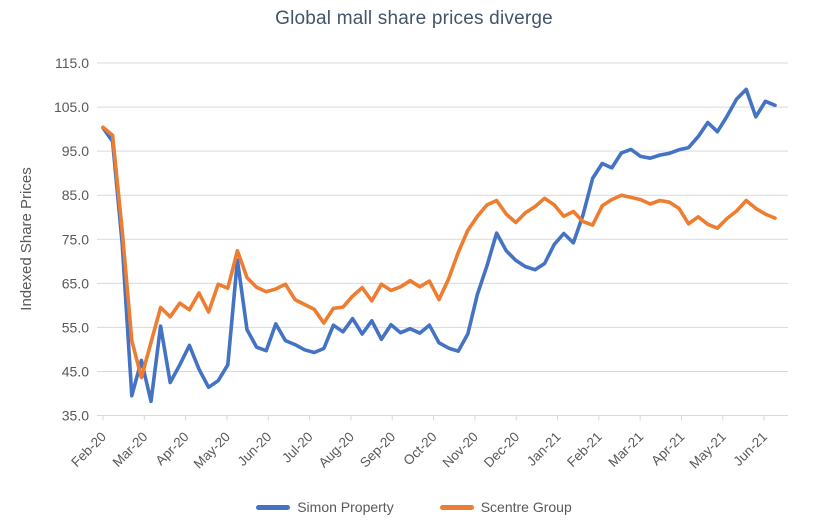  I want to click on x-tick-label: May-21, so click(707, 450).